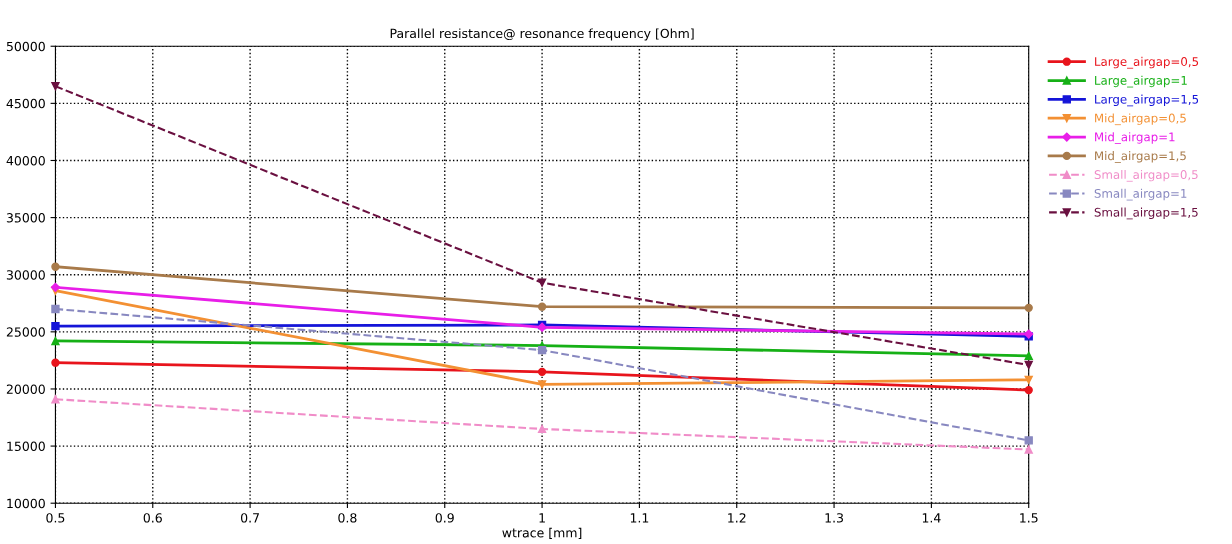 Image resolution: width=1232 pixels, height=544 pixels. I want to click on x-tick-label: 0.8, so click(347, 518).